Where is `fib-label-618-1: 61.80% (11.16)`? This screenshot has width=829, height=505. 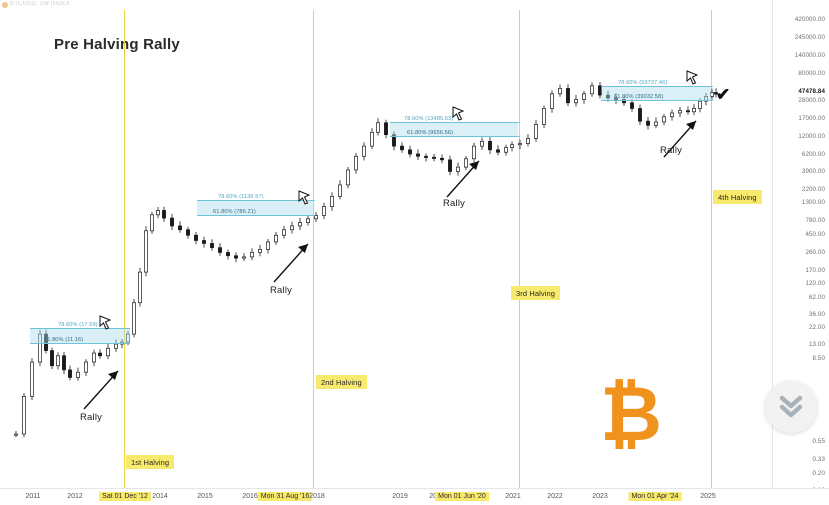
fib-label-618-1: 61.80% (11.16) is located at coordinates (64, 340).